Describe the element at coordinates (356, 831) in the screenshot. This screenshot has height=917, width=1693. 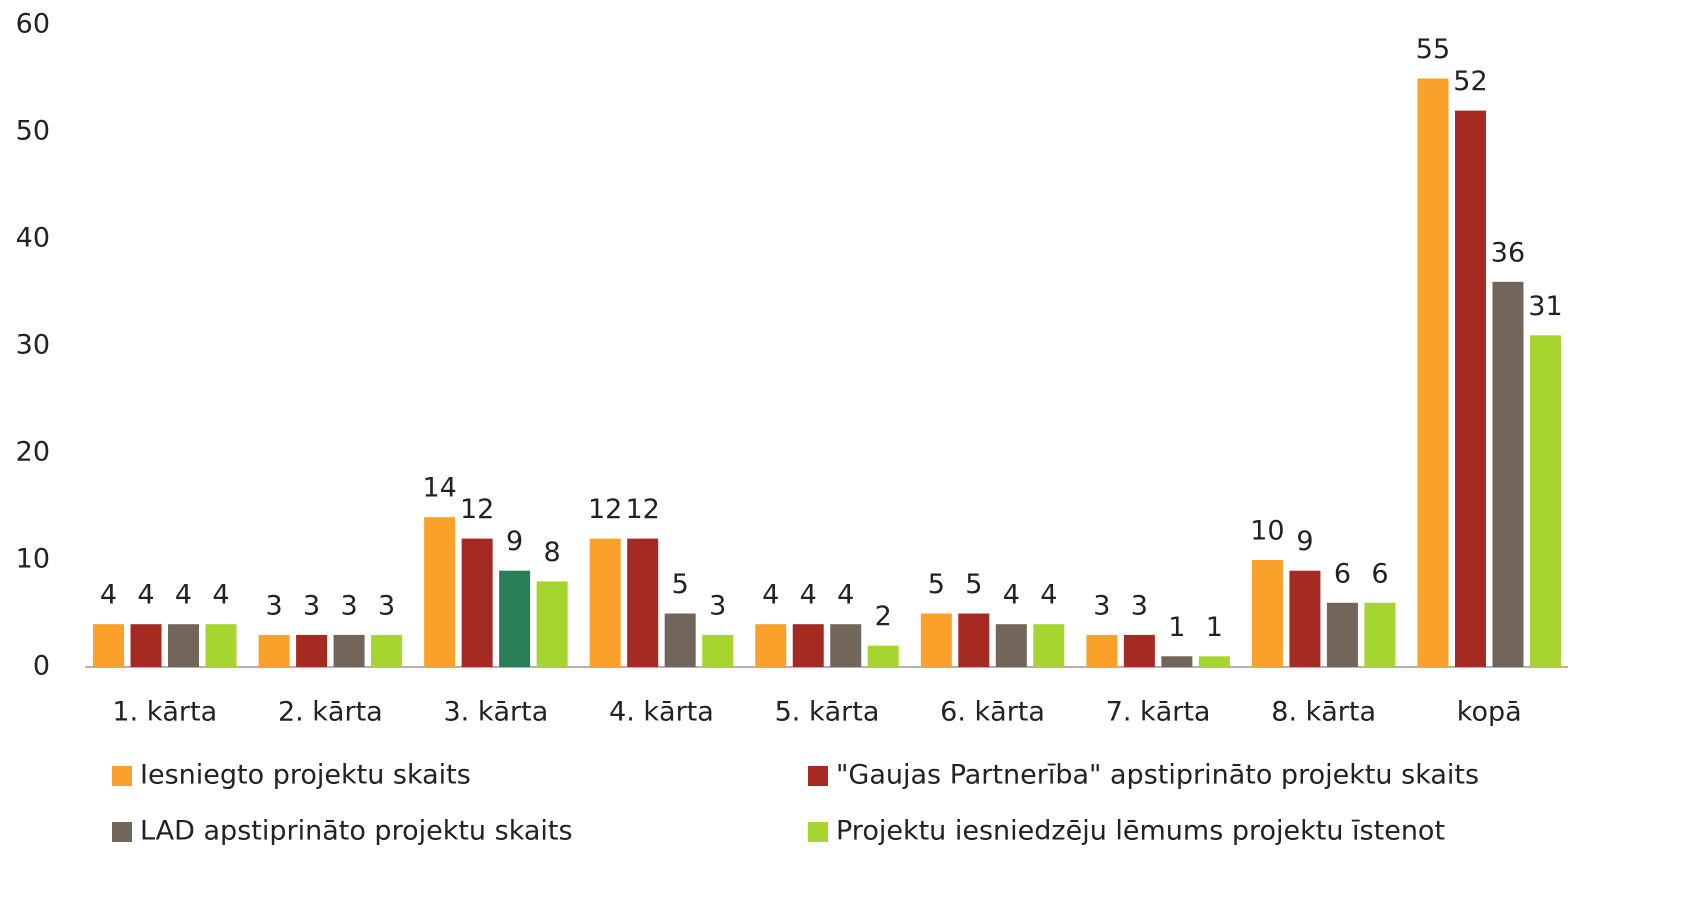
I see `legend-label: LAD apstiprināto projektu skaits` at that location.